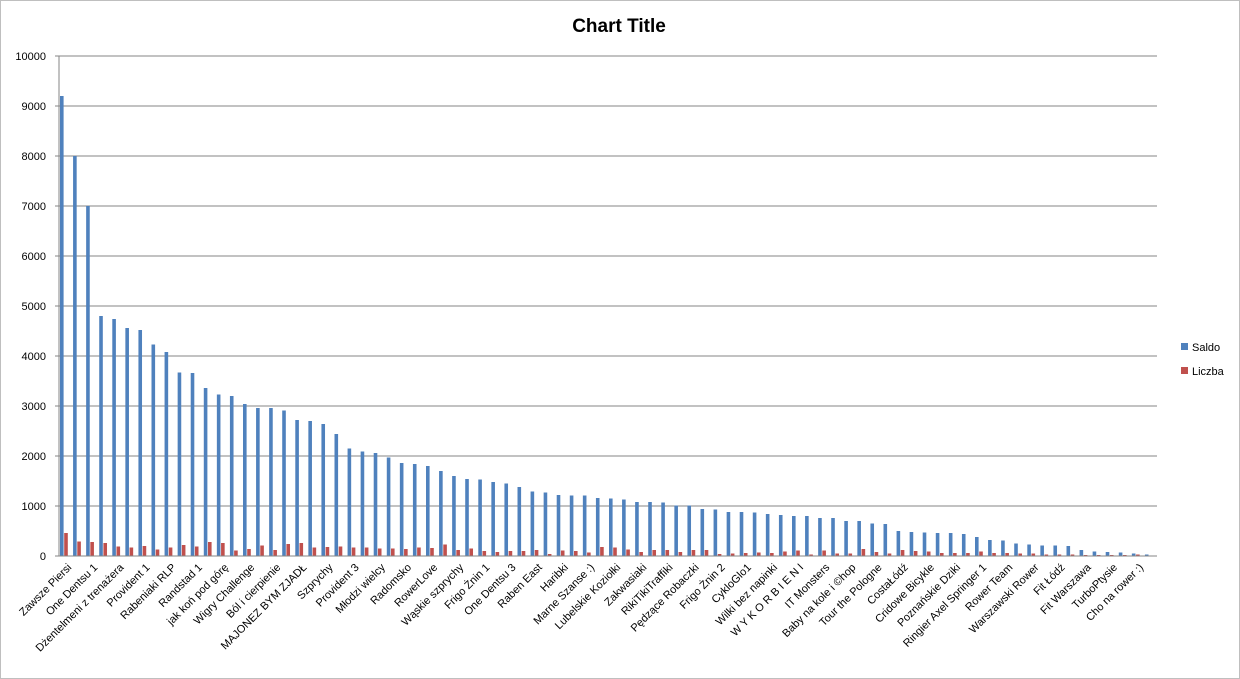 This screenshot has height=679, width=1240. I want to click on legend-swatch-saldo, so click(1184, 346).